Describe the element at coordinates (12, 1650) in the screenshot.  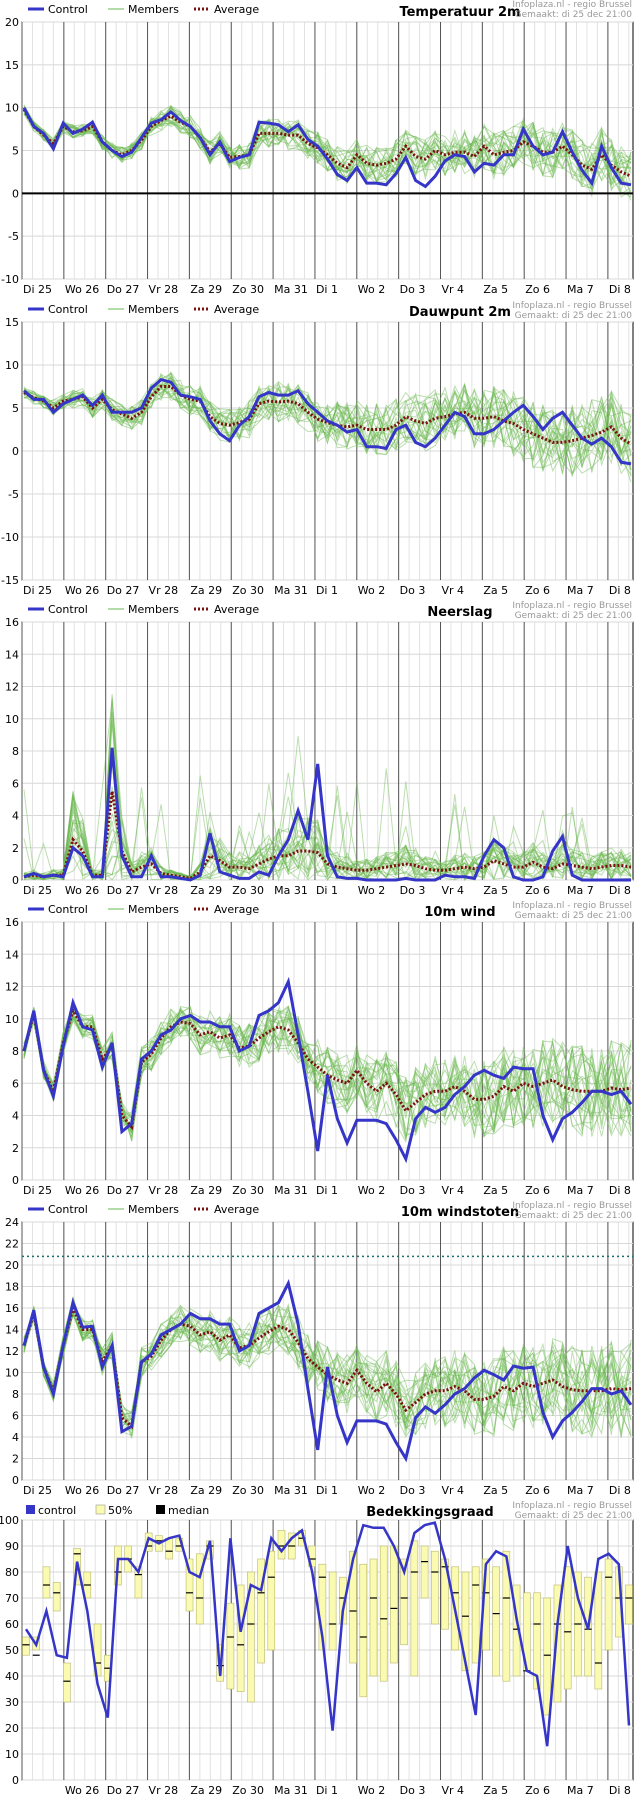
I see `y-tick-label: 50` at that location.